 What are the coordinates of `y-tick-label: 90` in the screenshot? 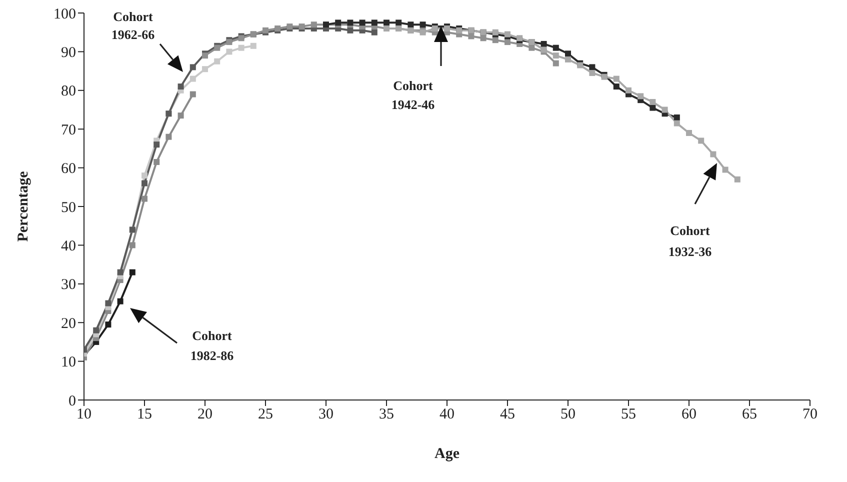 It's located at (68, 53).